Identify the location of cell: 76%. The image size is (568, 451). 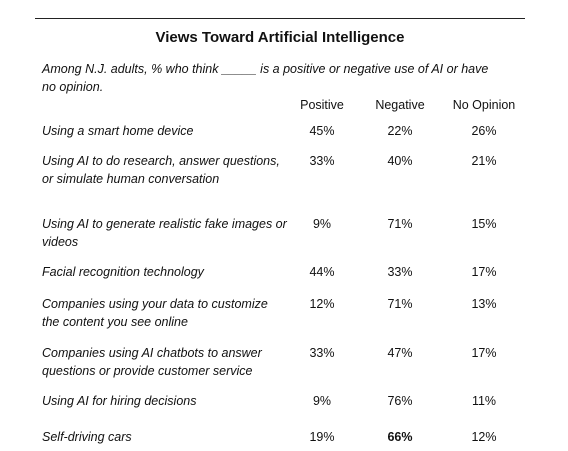
(400, 401).